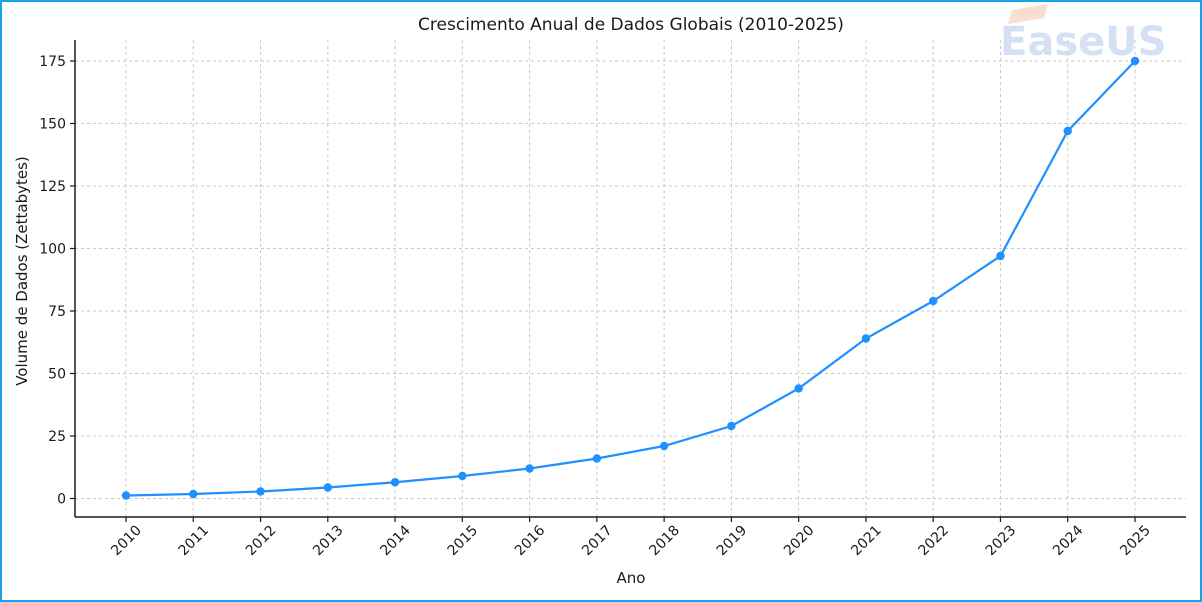 The height and width of the screenshot is (602, 1202). Describe the element at coordinates (530, 540) in the screenshot. I see `x-tick-label: 2016` at that location.